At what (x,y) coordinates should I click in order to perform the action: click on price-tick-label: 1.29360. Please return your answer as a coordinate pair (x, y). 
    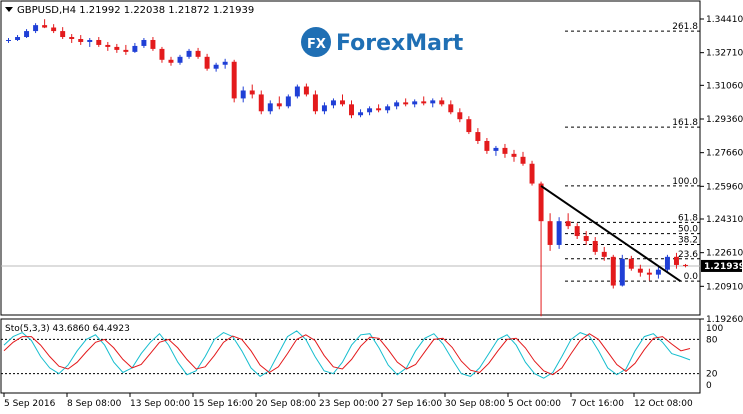
    Looking at the image, I should click on (724, 120).